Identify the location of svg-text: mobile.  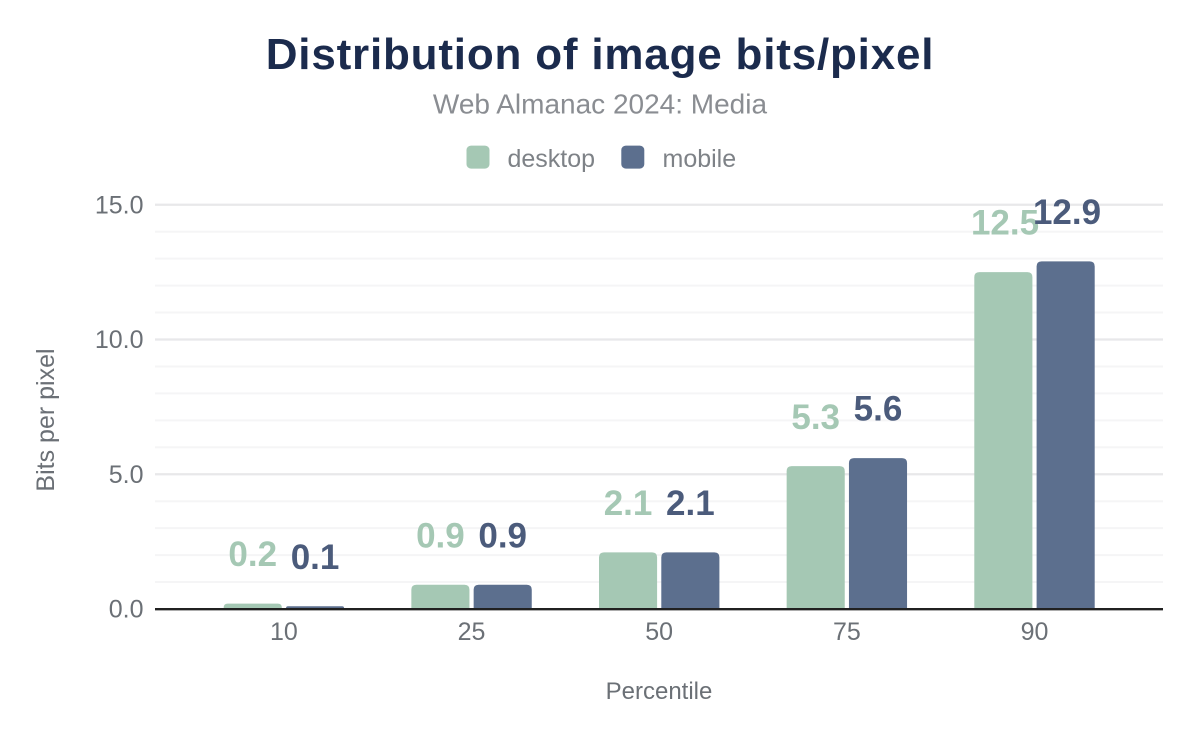
(700, 159).